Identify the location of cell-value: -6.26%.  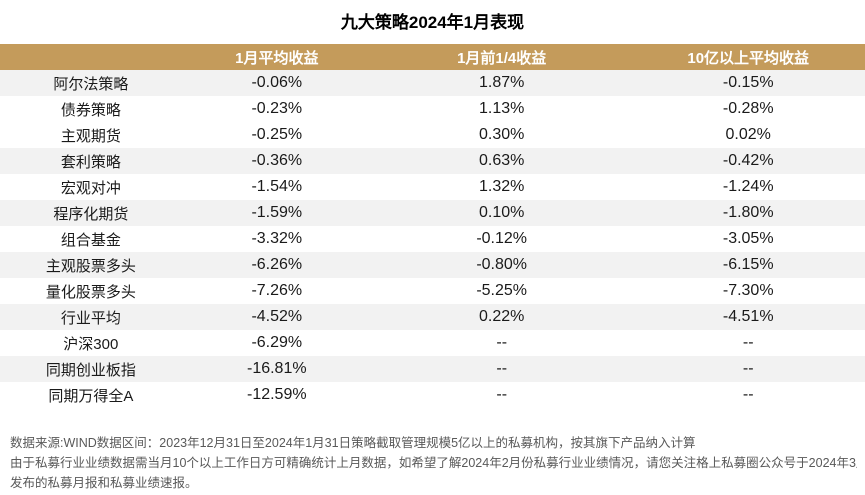
(276, 265).